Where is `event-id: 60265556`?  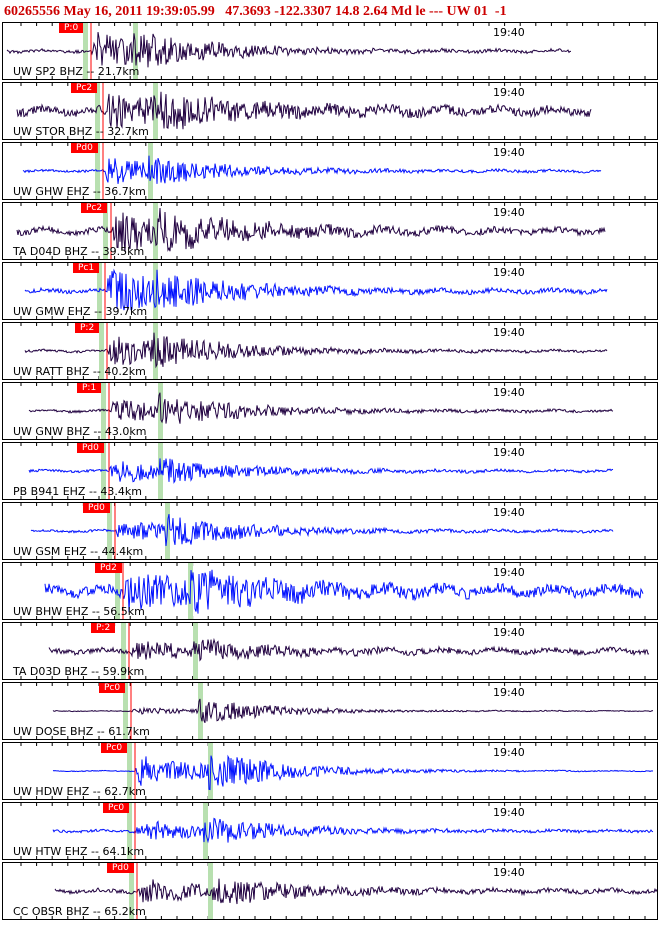
event-id: 60265556 is located at coordinates (32, 11).